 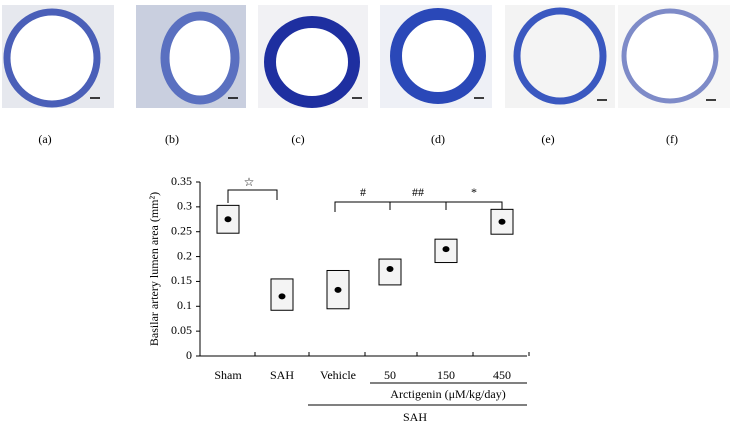 I want to click on x-tick-label: 150, so click(x=446, y=375).